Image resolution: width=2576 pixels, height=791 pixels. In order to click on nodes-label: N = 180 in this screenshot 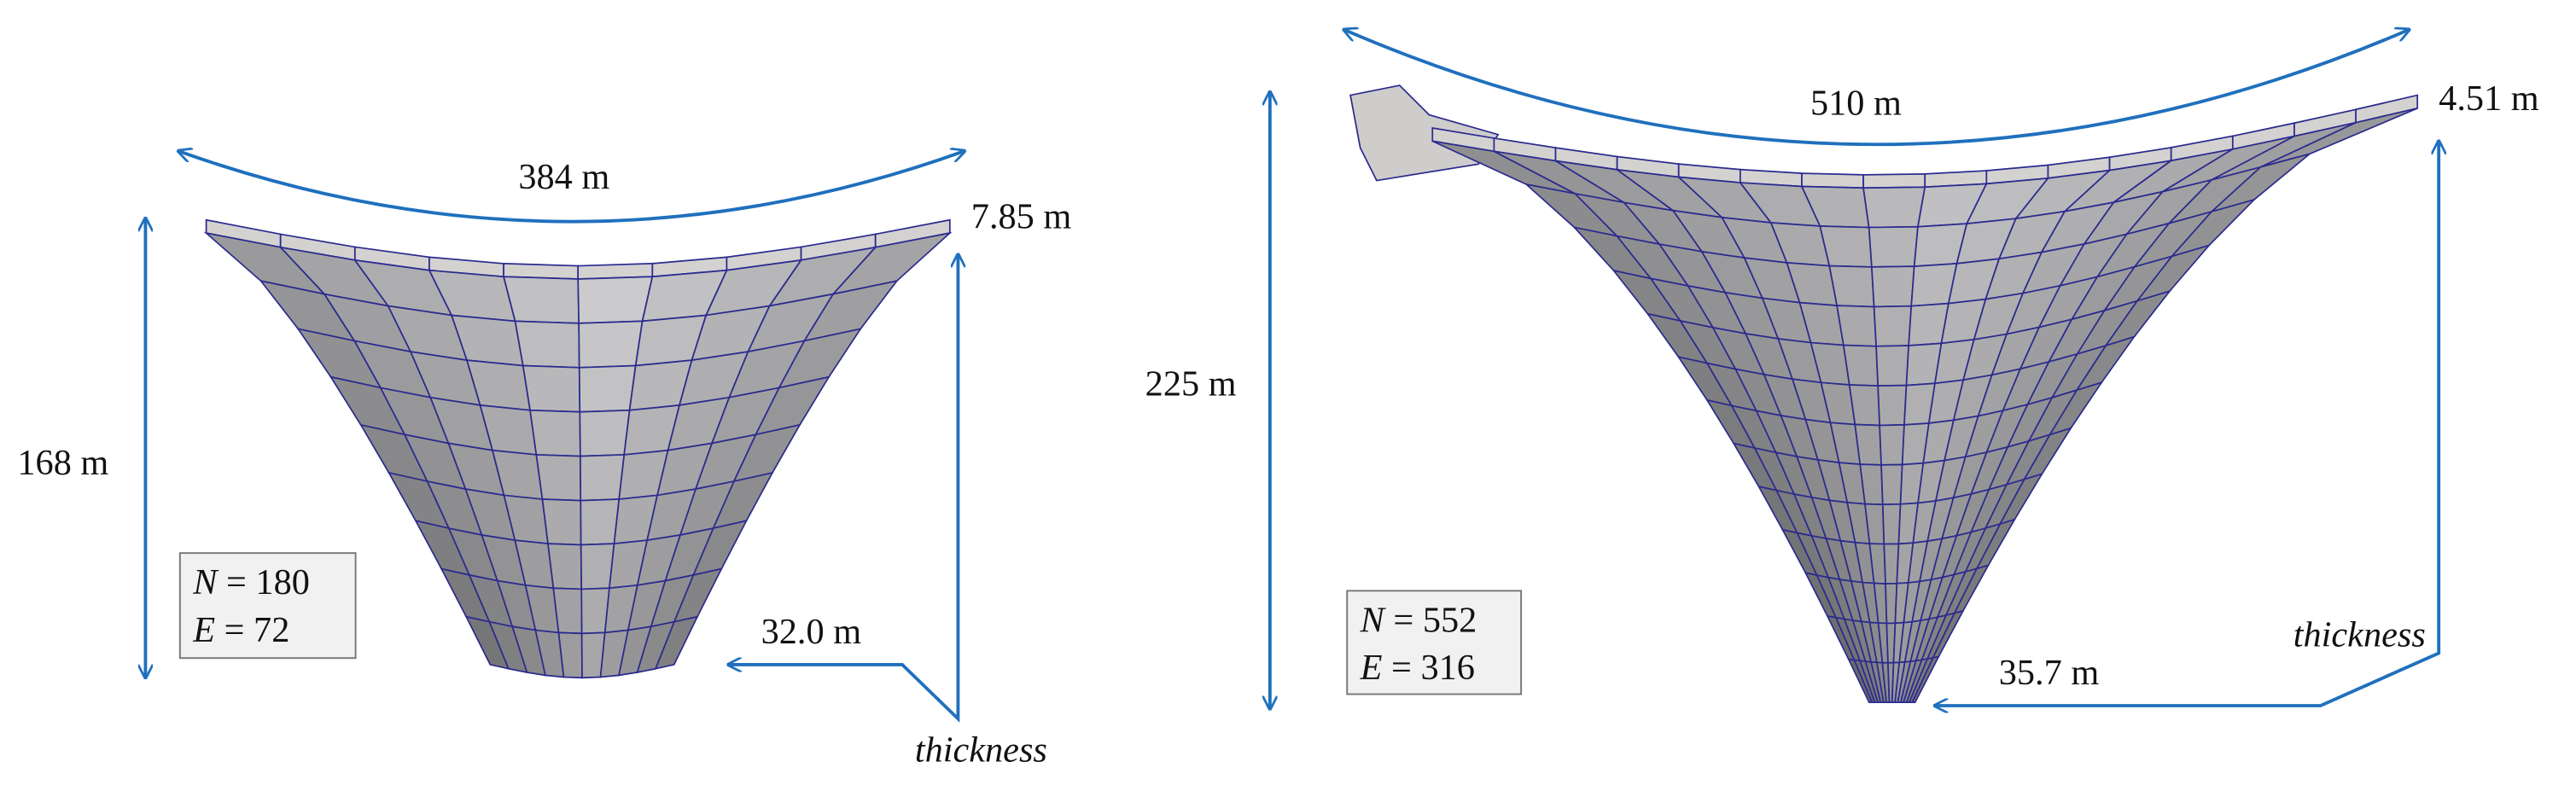, I will do `click(251, 582)`.